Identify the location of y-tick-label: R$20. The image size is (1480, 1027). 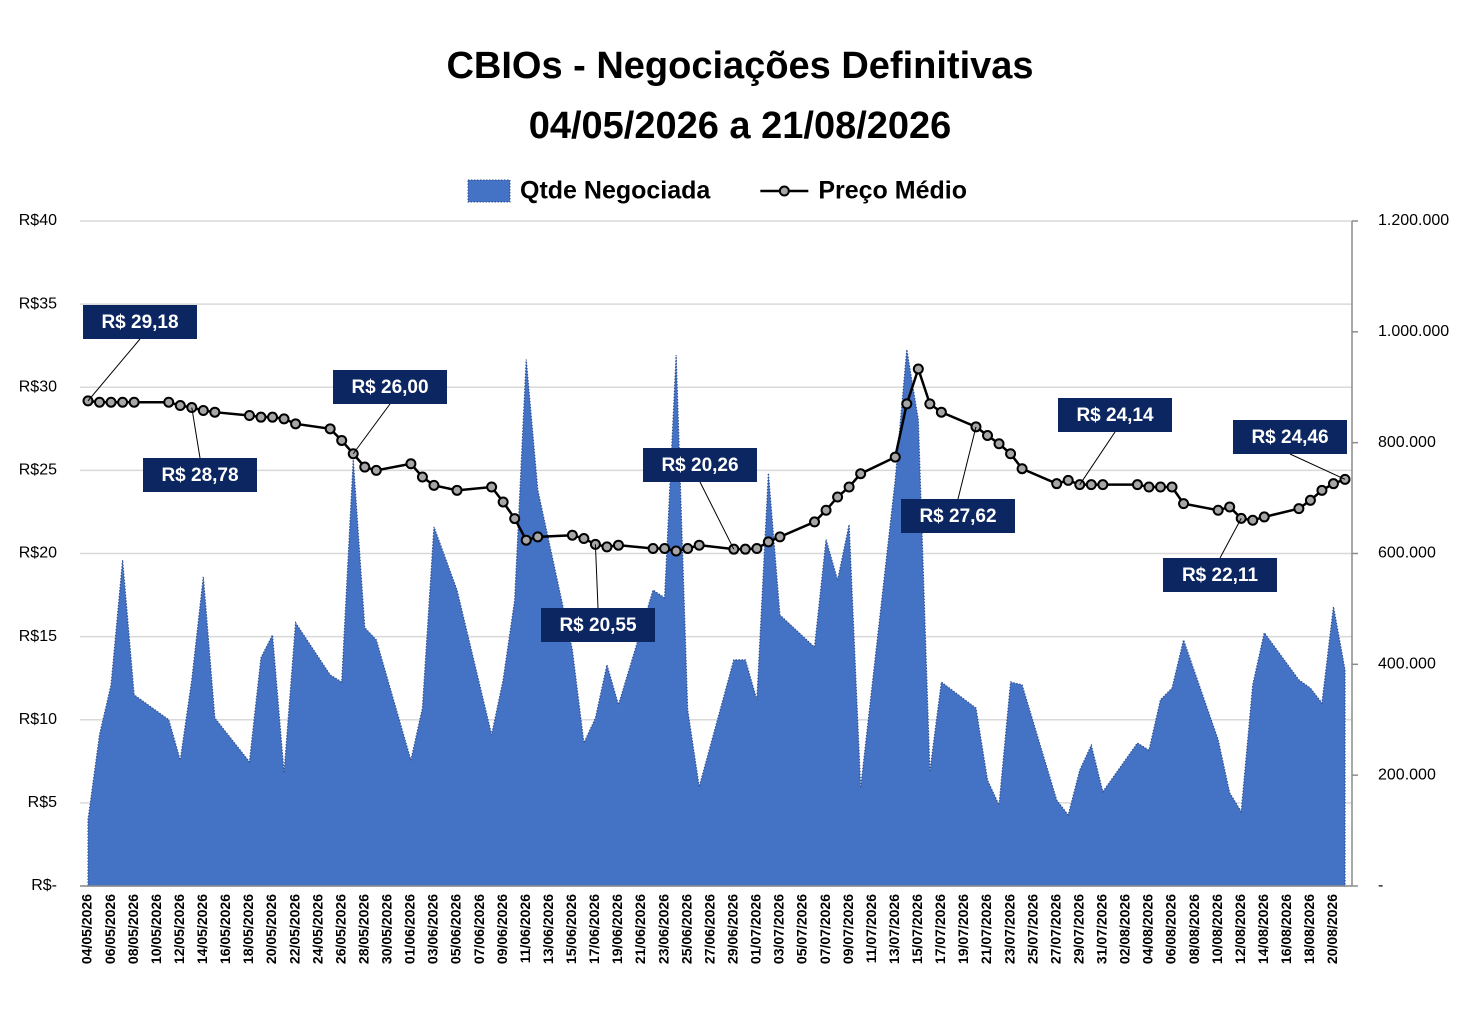
(38, 553).